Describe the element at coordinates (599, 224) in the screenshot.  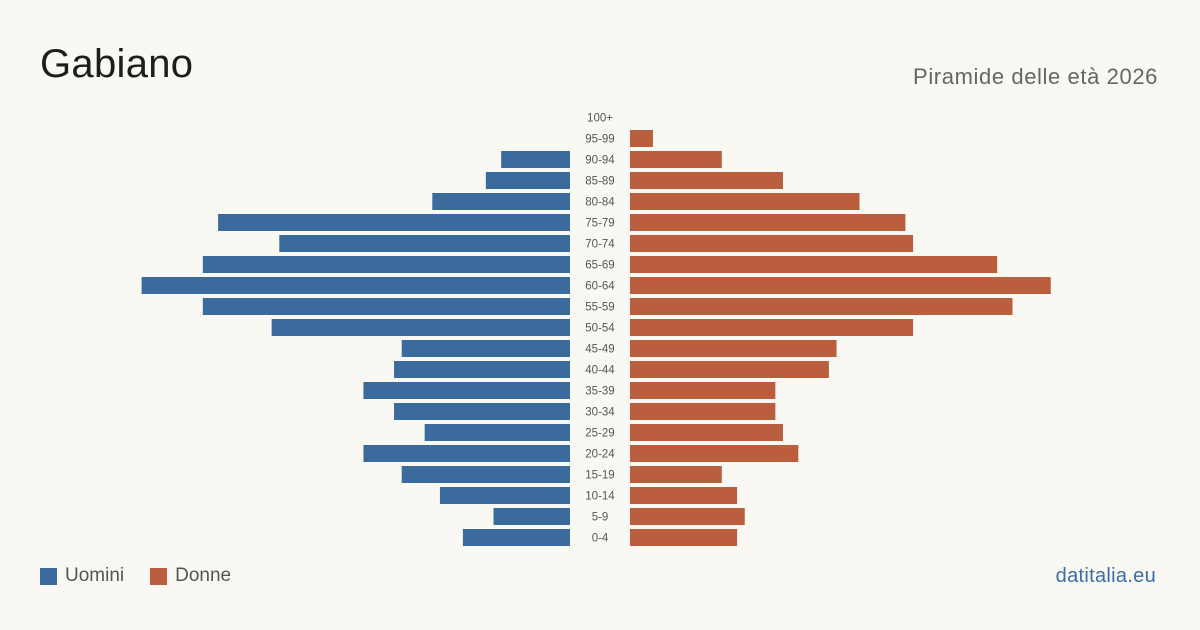
I see `age-label-75-79: 75-79` at that location.